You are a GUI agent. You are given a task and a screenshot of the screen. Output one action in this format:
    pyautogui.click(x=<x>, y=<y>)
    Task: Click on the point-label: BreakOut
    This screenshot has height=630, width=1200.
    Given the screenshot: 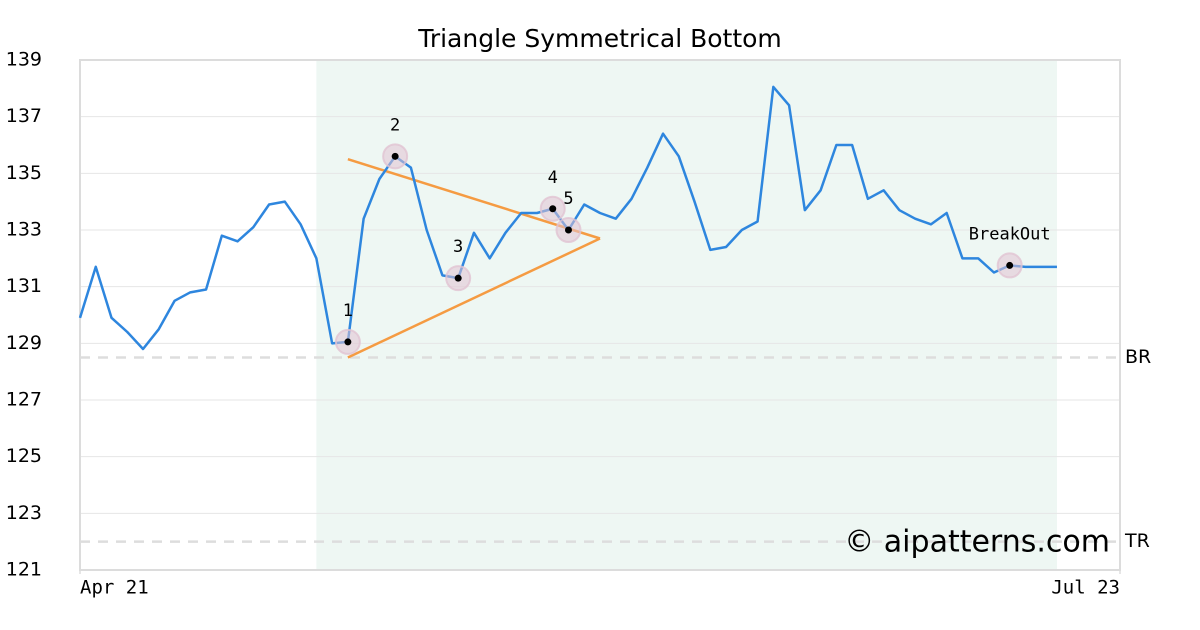 What is the action you would take?
    pyautogui.click(x=1010, y=234)
    